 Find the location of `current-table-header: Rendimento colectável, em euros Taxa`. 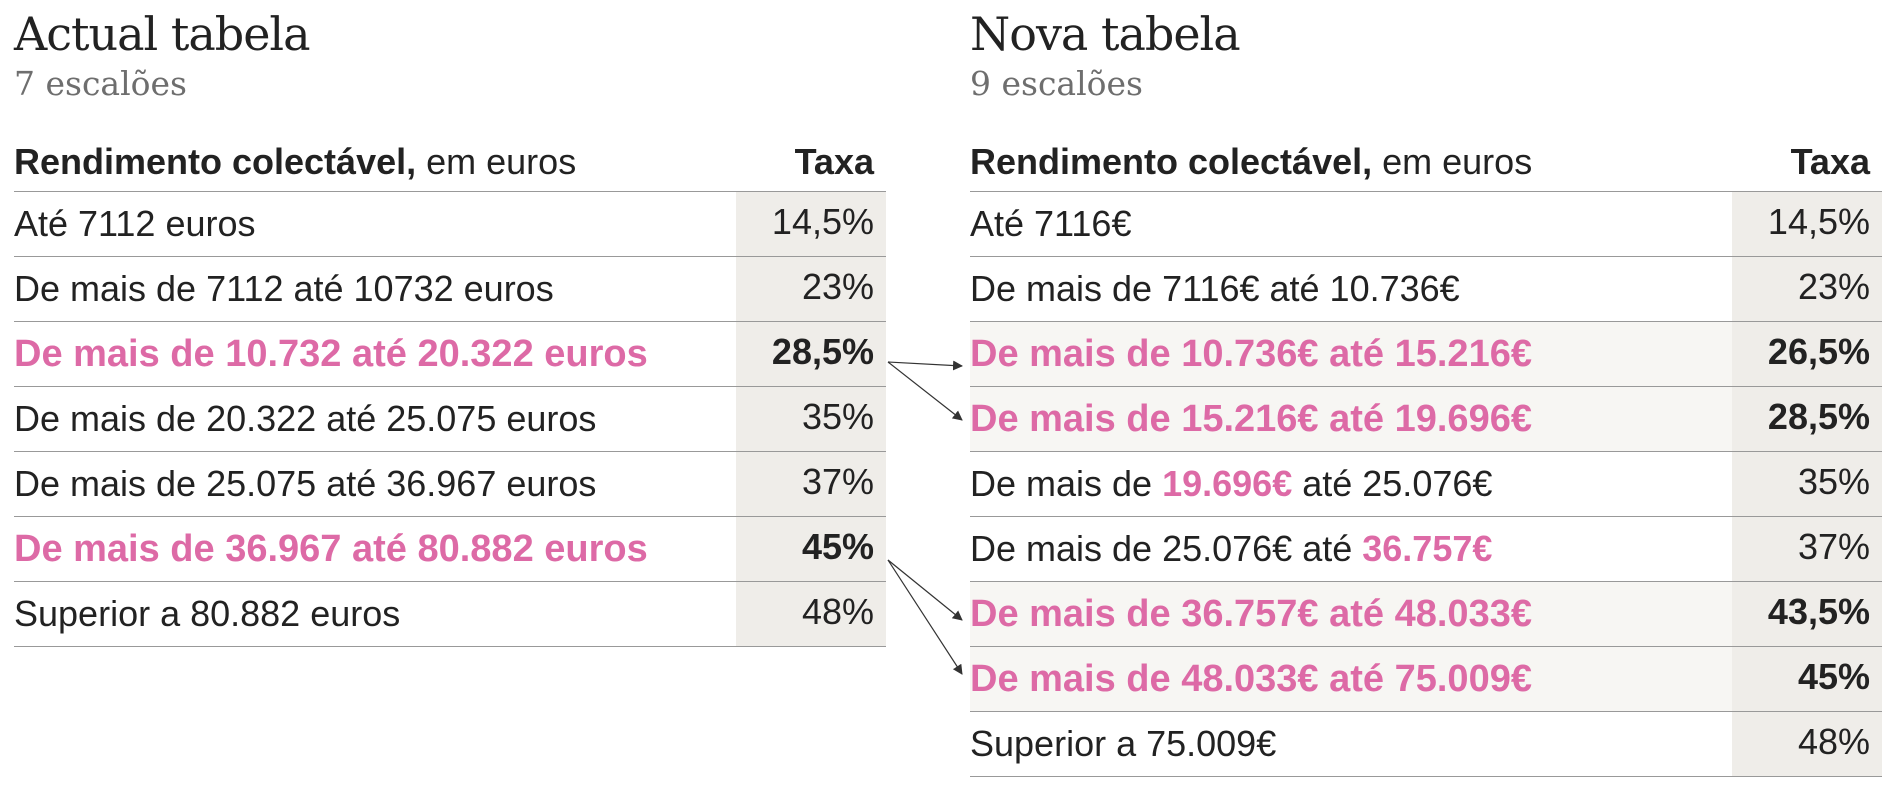

current-table-header: Rendimento colectável, em euros Taxa is located at coordinates (450, 150).